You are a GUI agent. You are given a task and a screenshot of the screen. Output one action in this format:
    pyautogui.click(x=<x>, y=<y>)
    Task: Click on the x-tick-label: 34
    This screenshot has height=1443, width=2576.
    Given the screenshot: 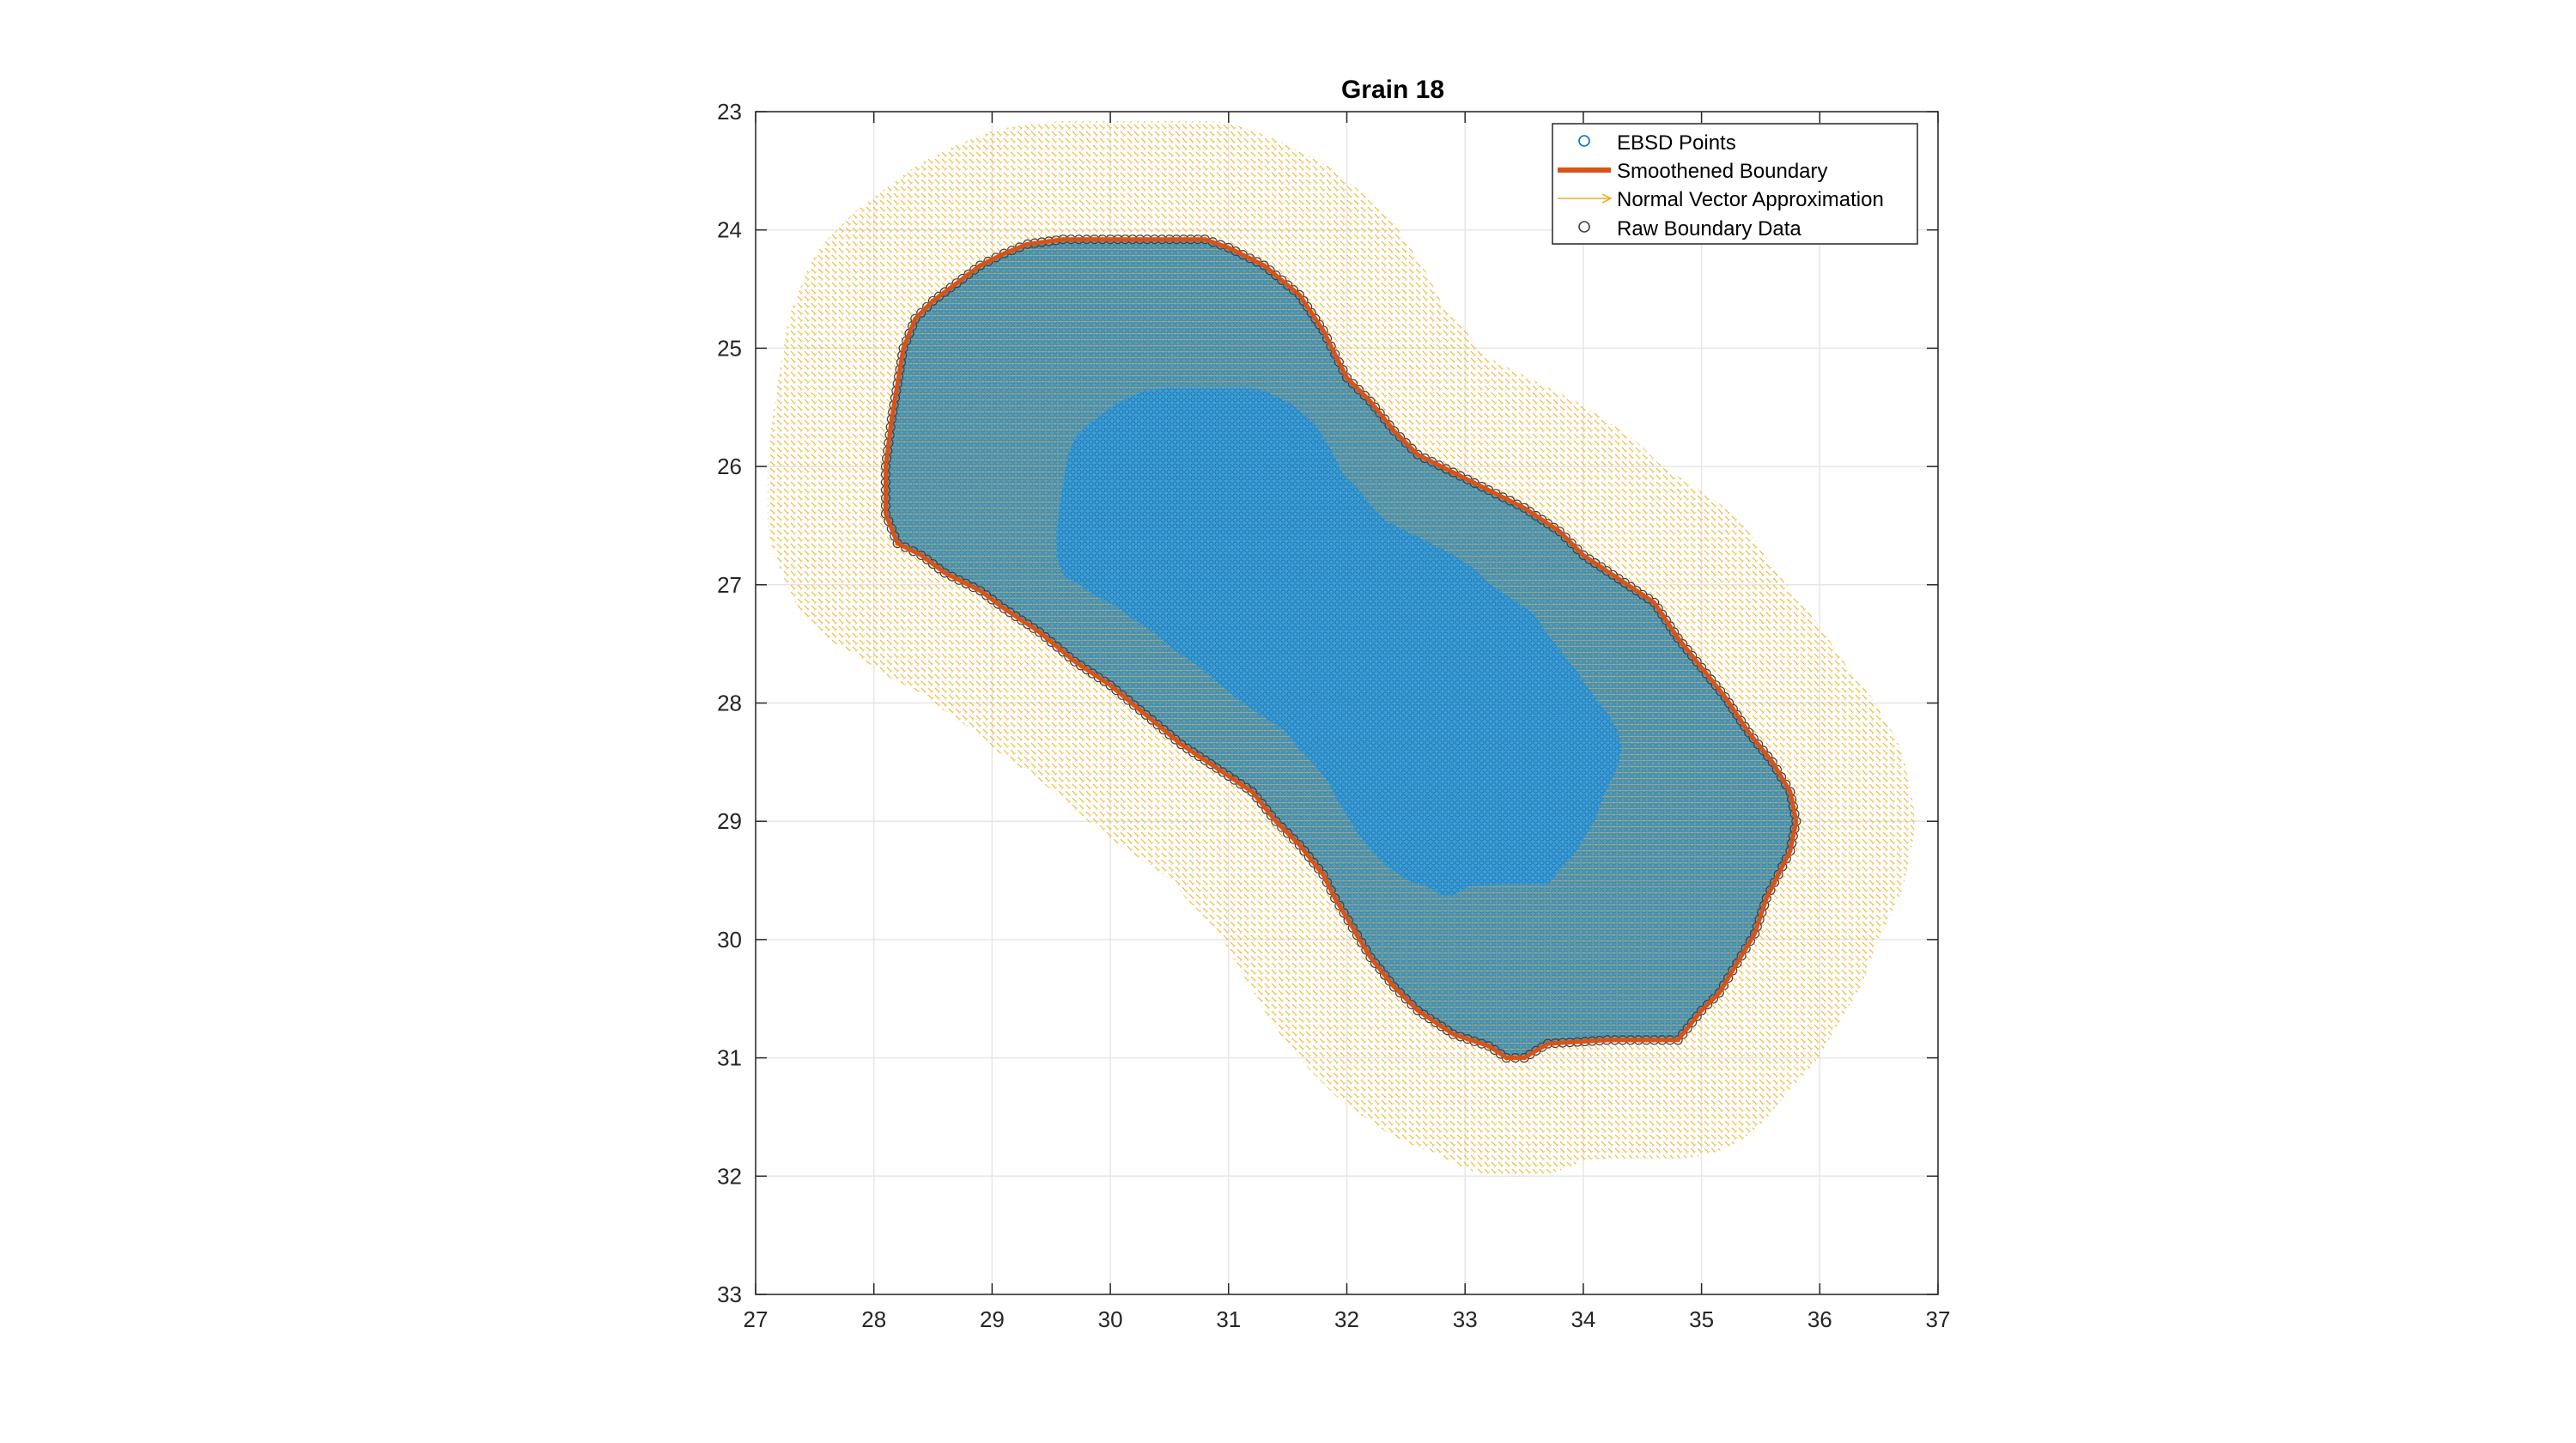 What is the action you would take?
    pyautogui.click(x=1583, y=1319)
    